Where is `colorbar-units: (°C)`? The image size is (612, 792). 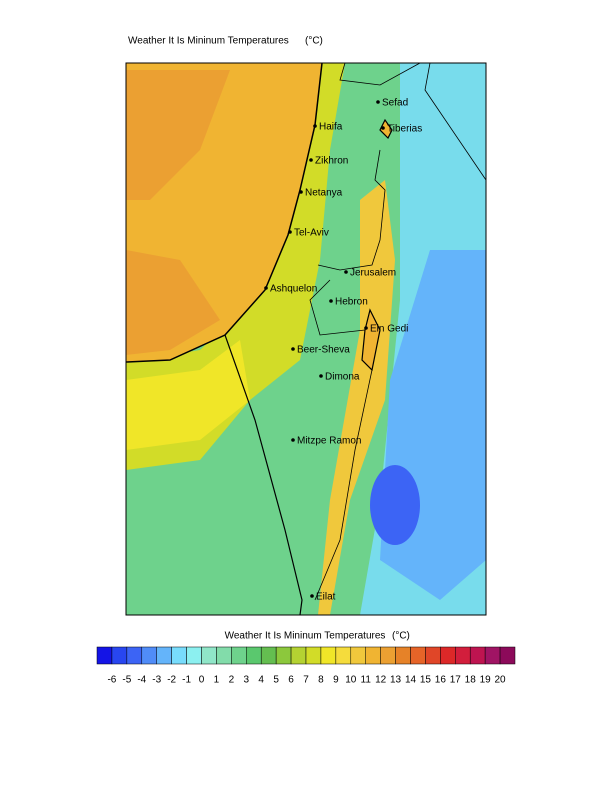
colorbar-units: (°C) is located at coordinates (401, 636).